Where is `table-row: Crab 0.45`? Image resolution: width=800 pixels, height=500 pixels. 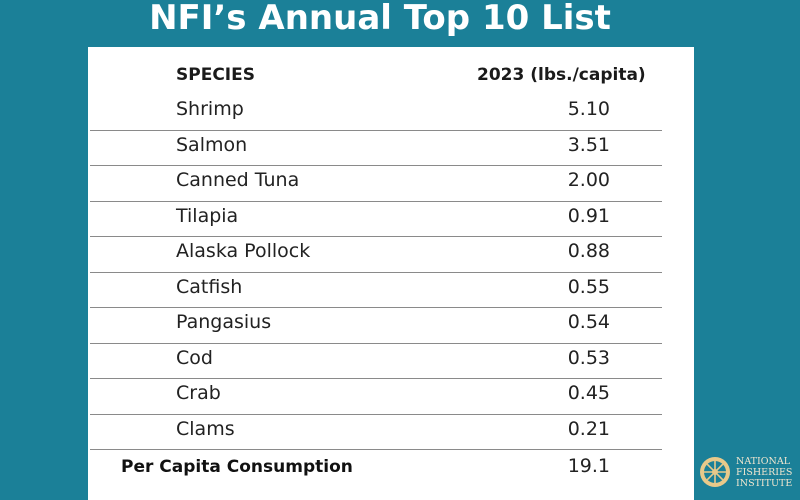 table-row: Crab 0.45 is located at coordinates (376, 396).